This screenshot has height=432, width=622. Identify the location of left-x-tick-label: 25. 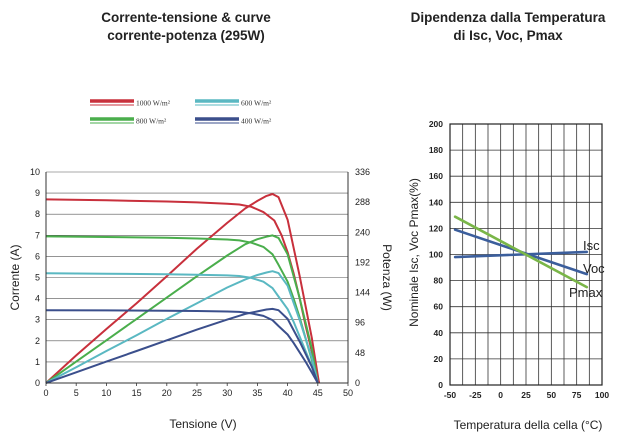
(197, 393).